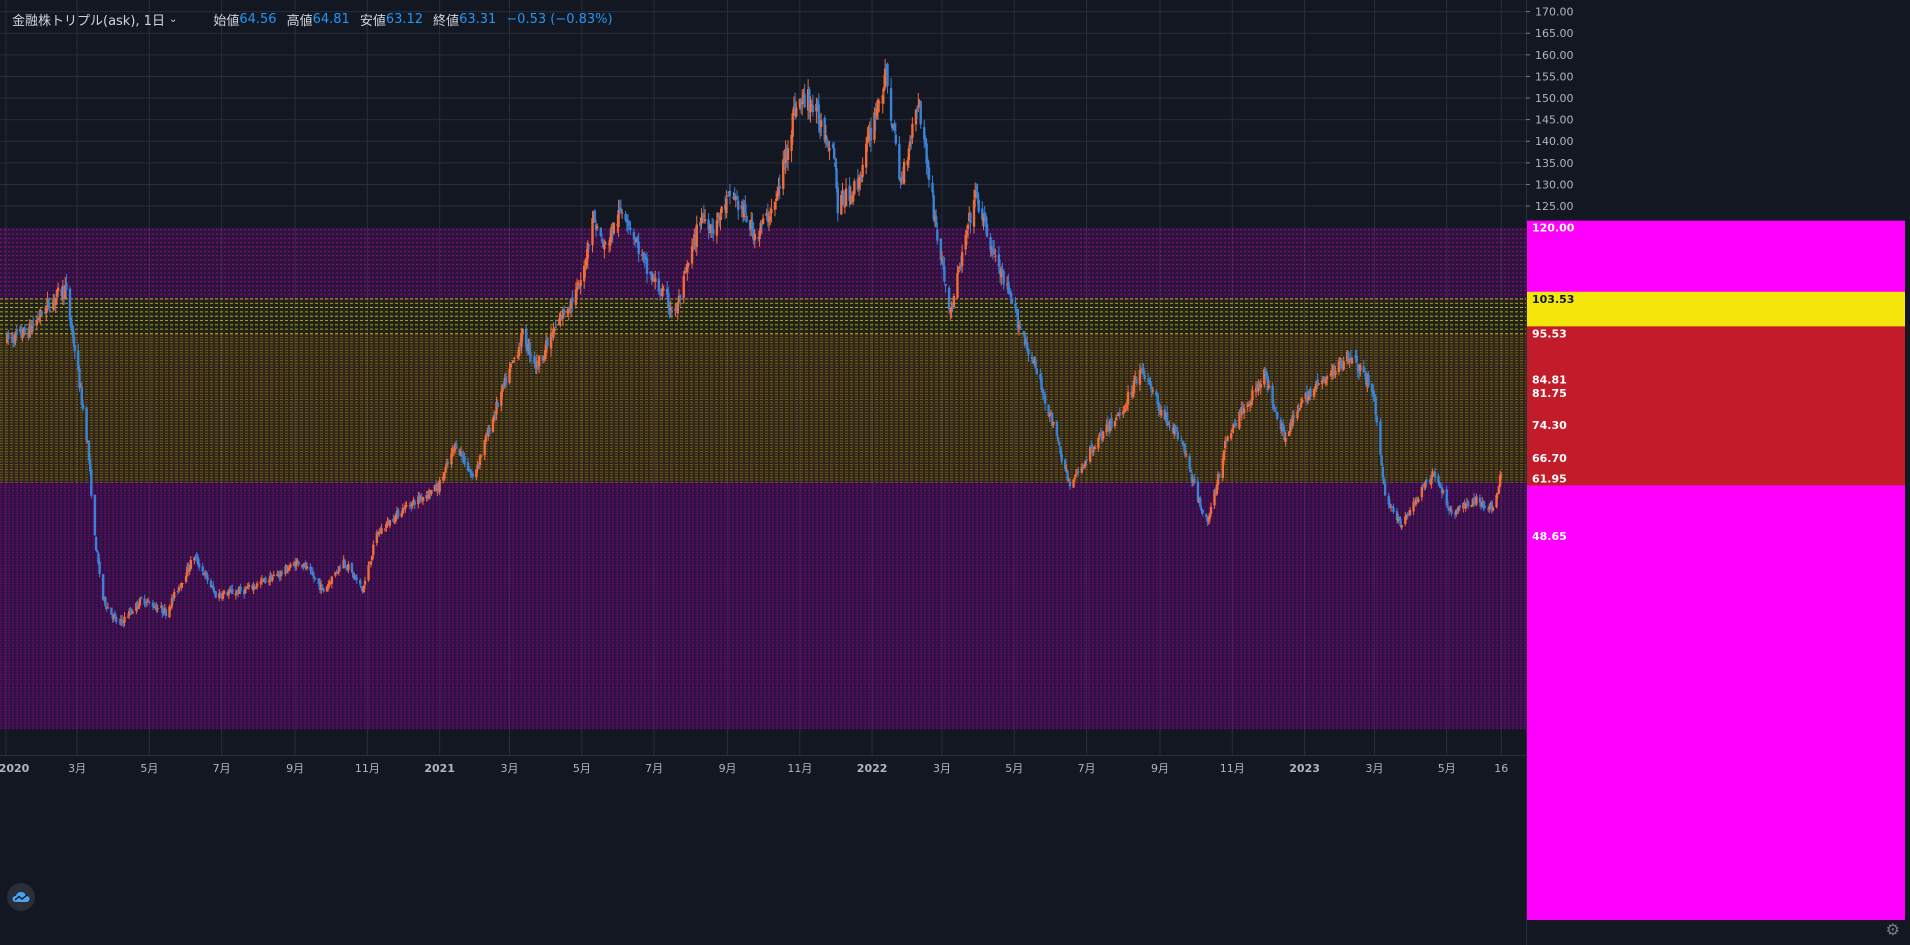 This screenshot has width=1910, height=945. I want to click on price-badge-label: 74.30, so click(1549, 425).